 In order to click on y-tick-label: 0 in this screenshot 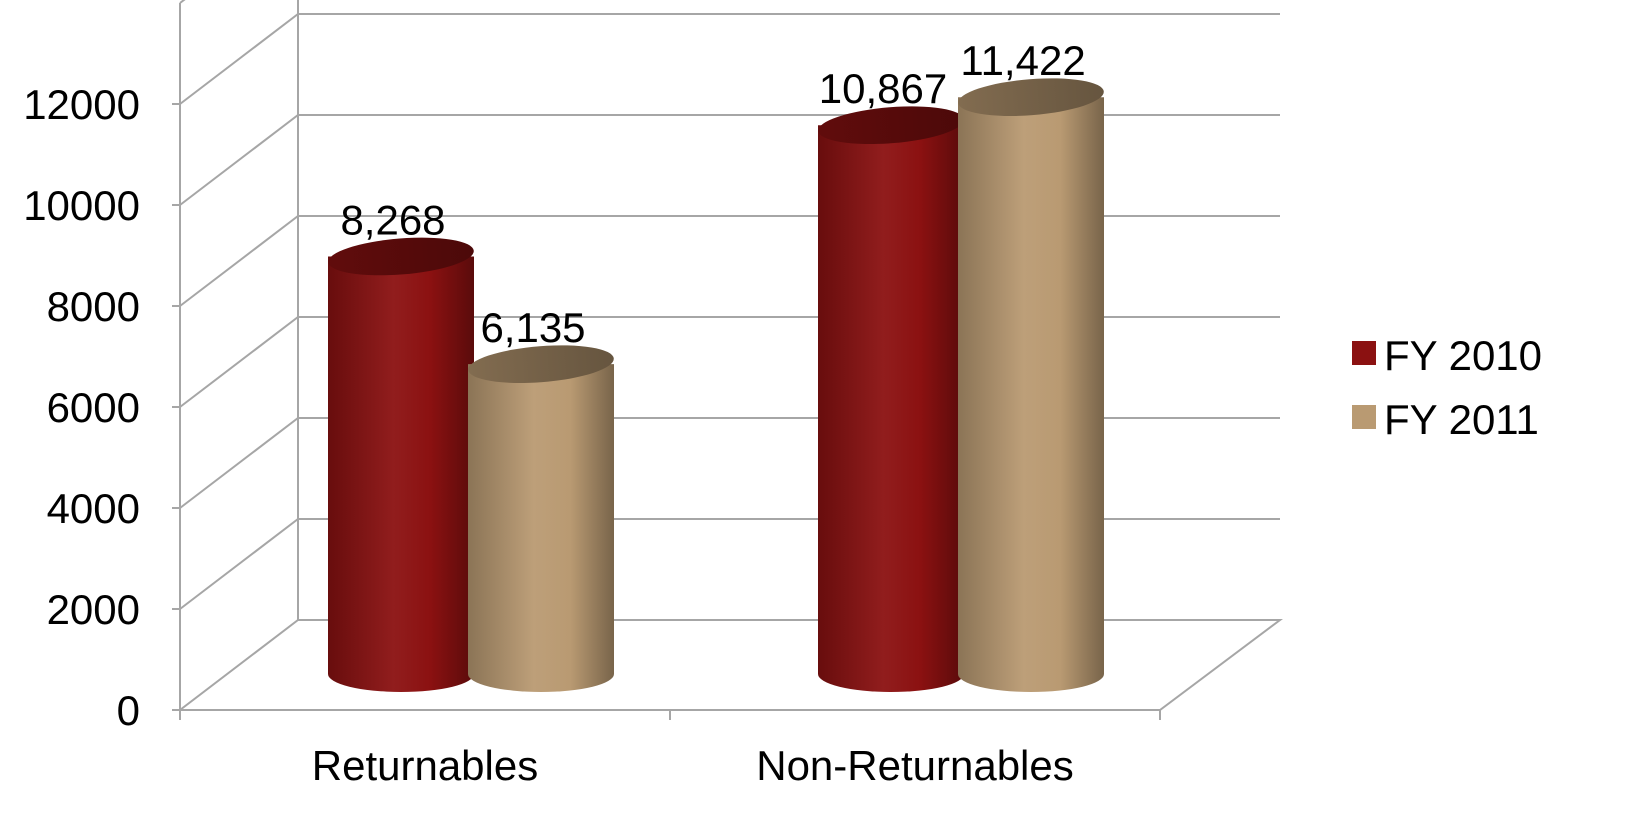, I will do `click(128, 710)`.